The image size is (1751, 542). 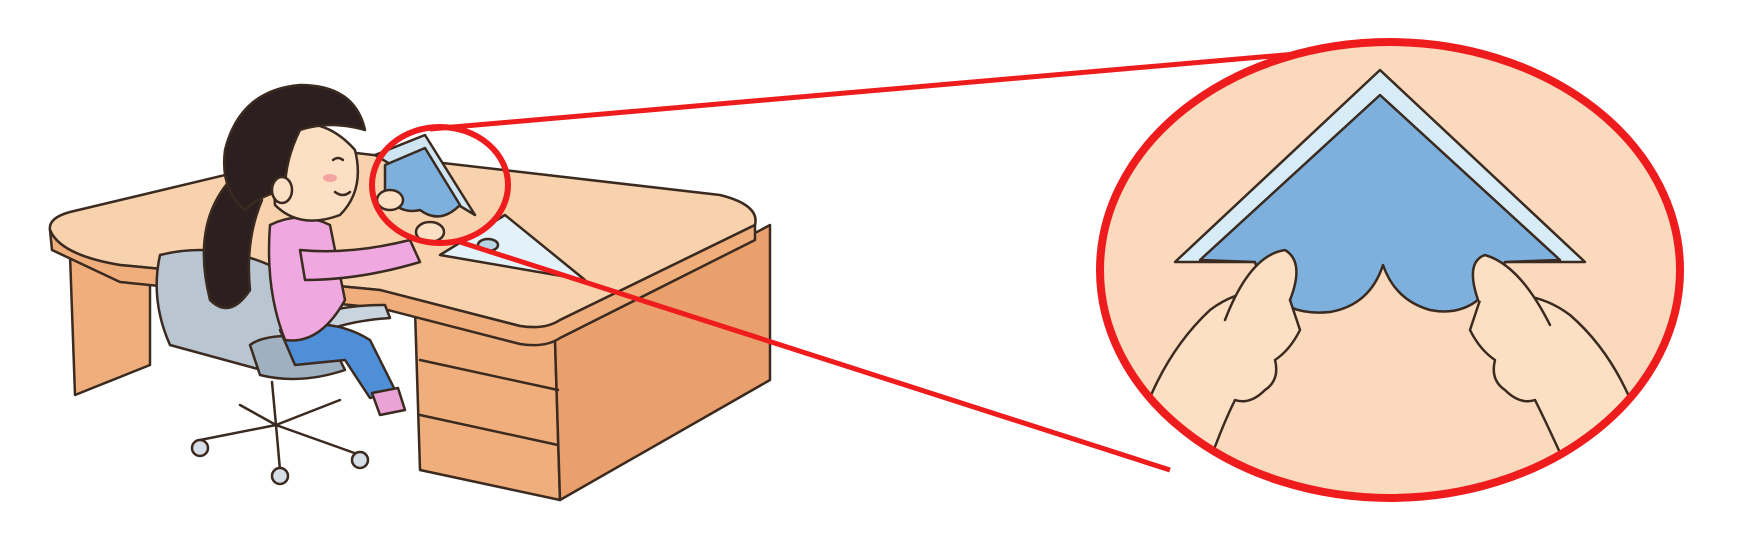 What do you see at coordinates (402, 285) in the screenshot?
I see `desk-front-edge` at bounding box center [402, 285].